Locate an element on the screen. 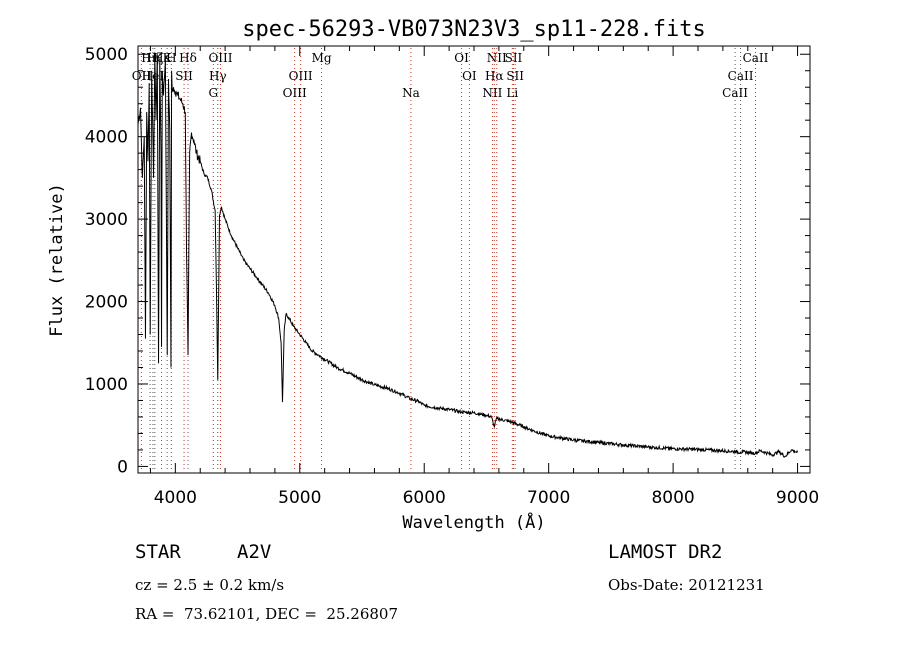  line-label-15: Na is located at coordinates (411, 93).